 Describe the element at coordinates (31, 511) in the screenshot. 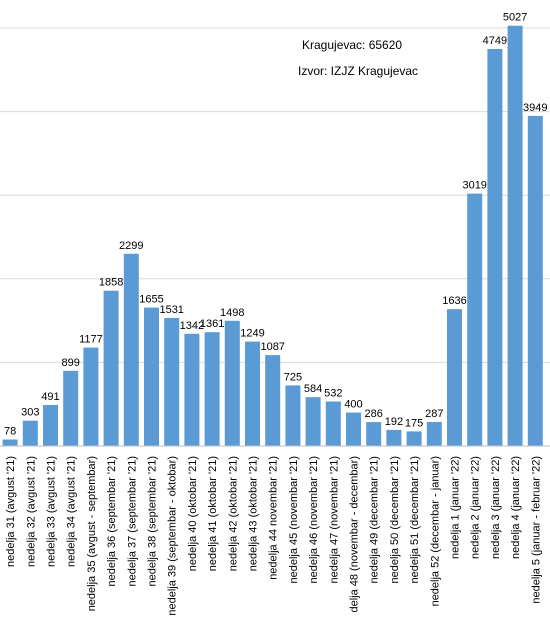

I see `x-tick-label: nedelja 32 (avgust '21)` at that location.